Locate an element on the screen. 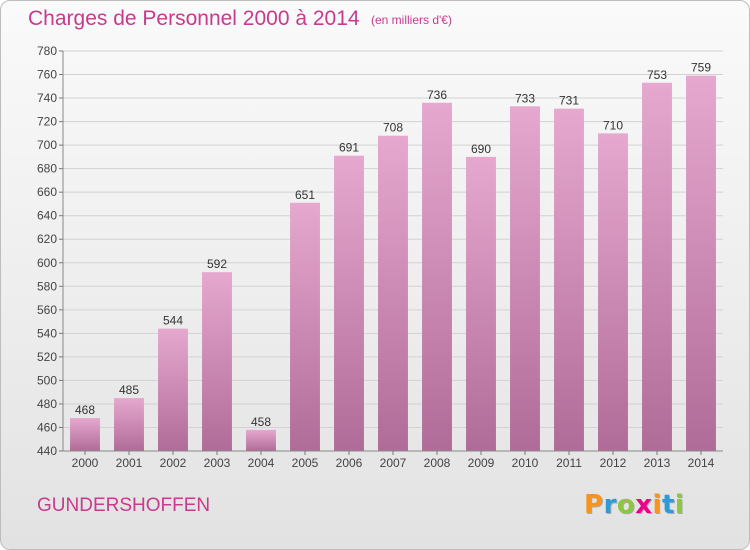 The image size is (750, 550). x-tick-label: 2002 is located at coordinates (173, 463).